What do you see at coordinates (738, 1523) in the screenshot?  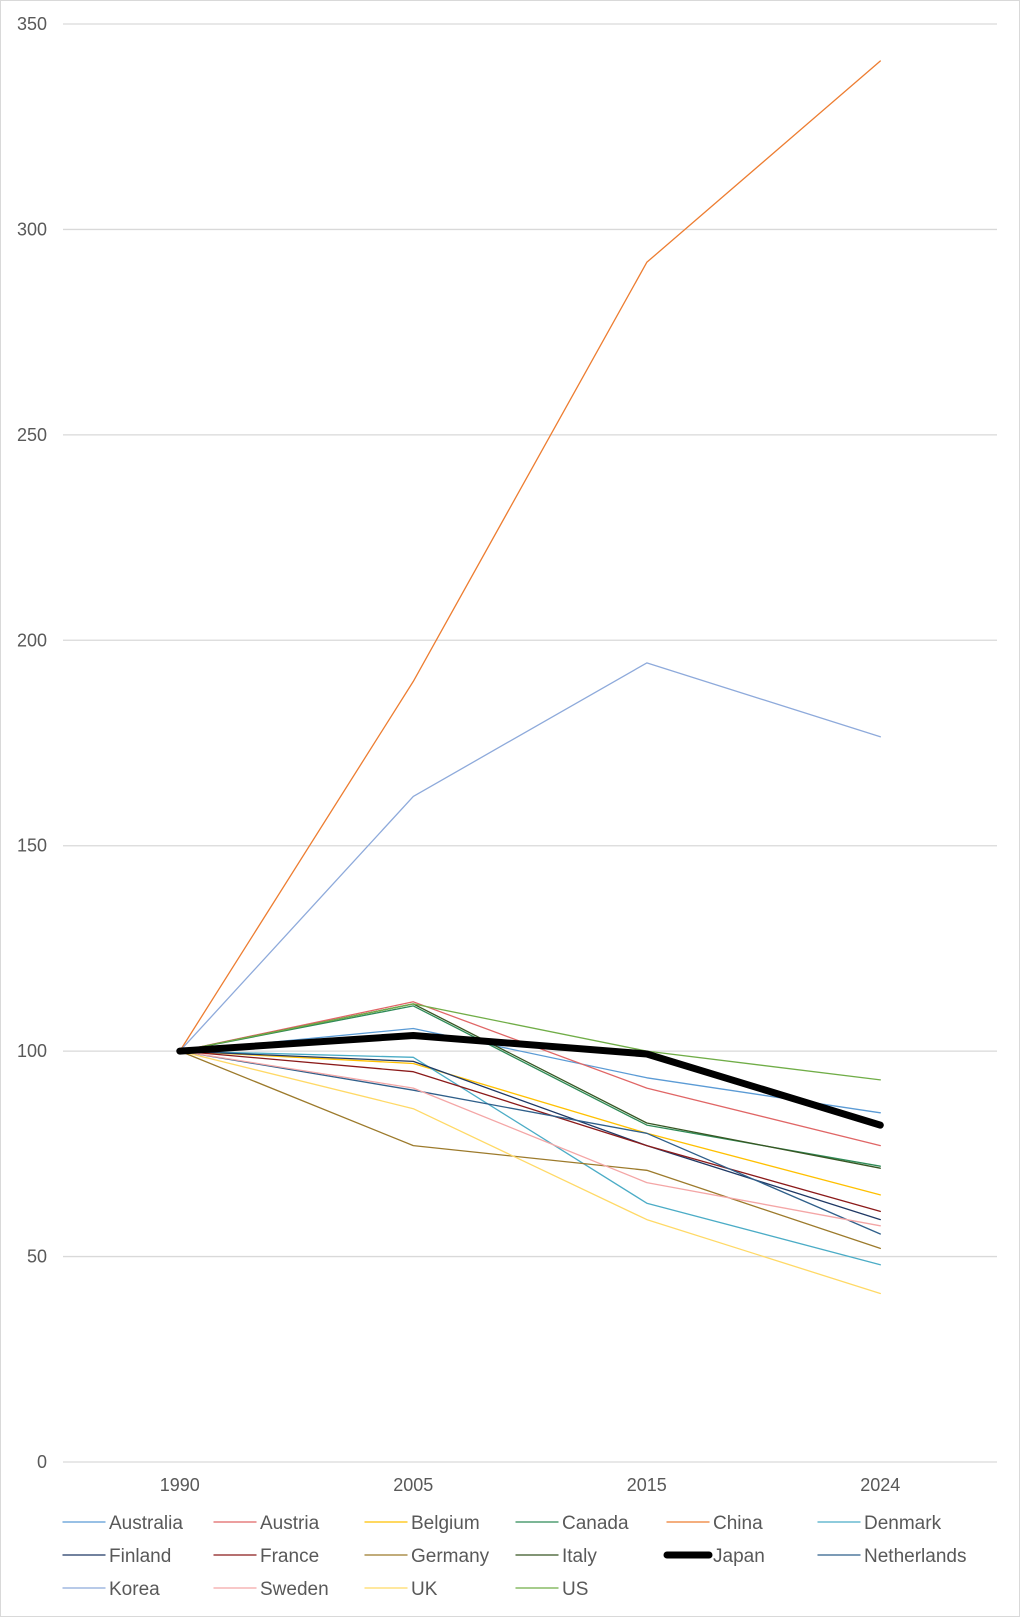 I see `legend-label-china: China` at bounding box center [738, 1523].